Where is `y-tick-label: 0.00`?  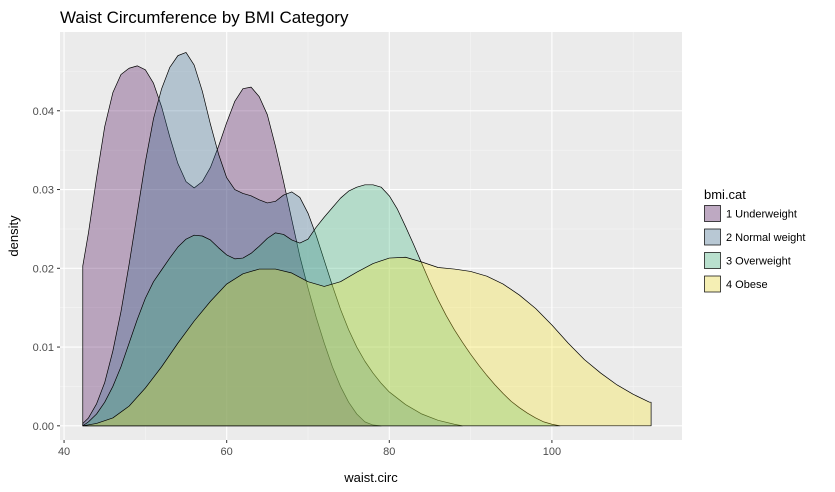 y-tick-label: 0.00 is located at coordinates (43, 427).